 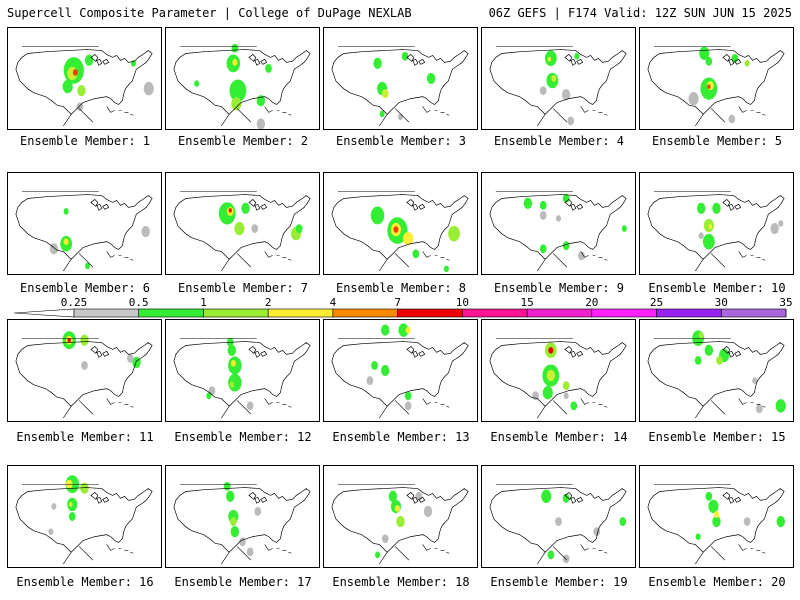 What do you see at coordinates (721, 302) in the screenshot?
I see `colorbar-tick-label: 30` at bounding box center [721, 302].